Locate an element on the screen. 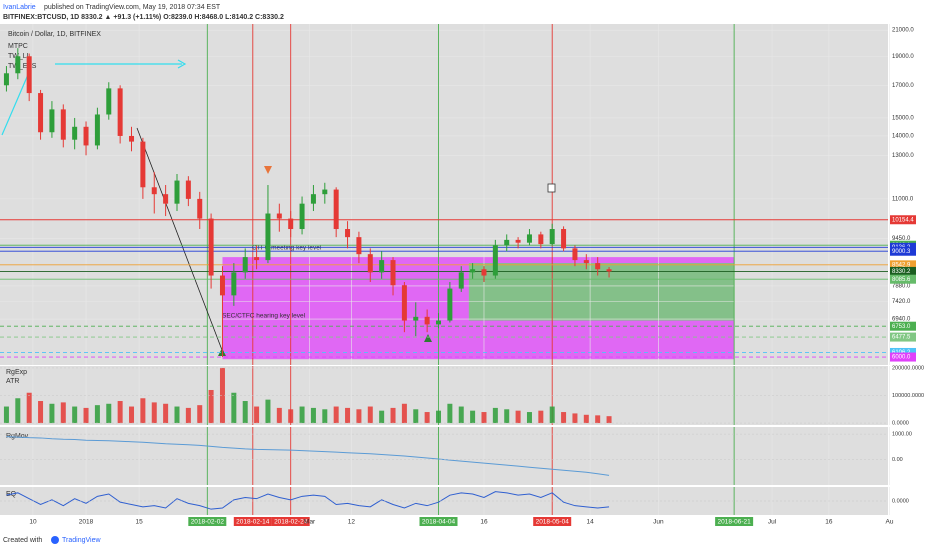 The width and height of the screenshot is (932, 550). y-tick-label: 21000.0 is located at coordinates (903, 31).